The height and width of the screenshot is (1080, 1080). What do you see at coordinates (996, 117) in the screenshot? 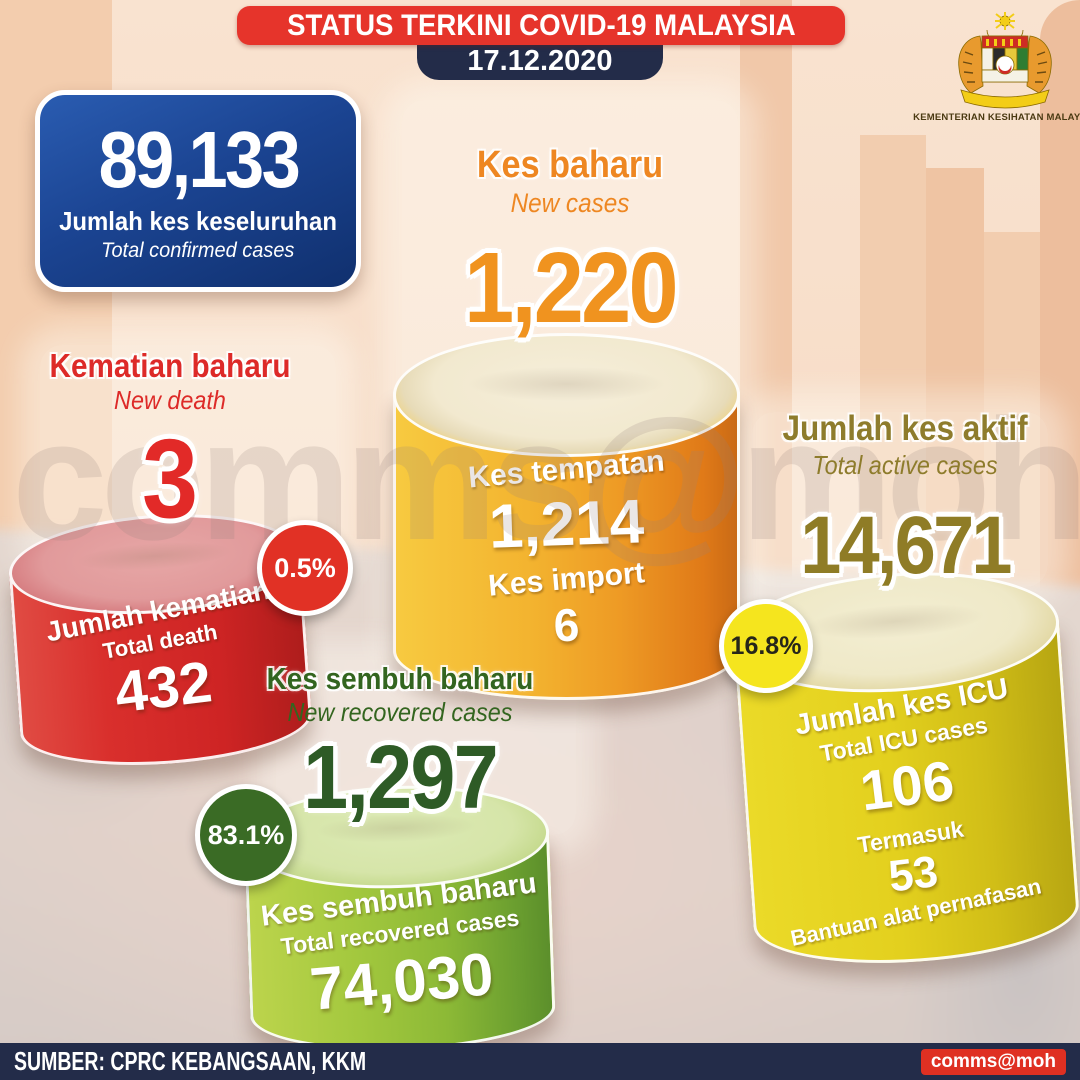
I see `ministry-caption: KEMENTERIAN KESIHATAN MALAYSIA` at bounding box center [996, 117].